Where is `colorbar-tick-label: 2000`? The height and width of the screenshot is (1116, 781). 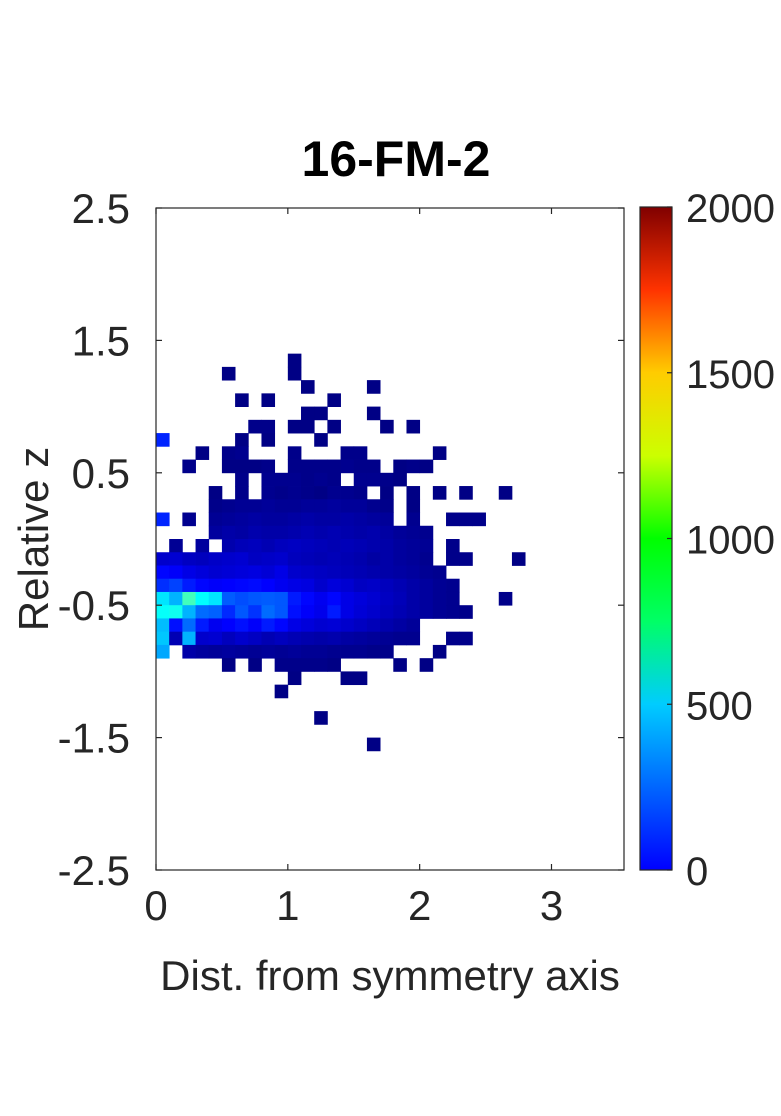
colorbar-tick-label: 2000 is located at coordinates (730, 209).